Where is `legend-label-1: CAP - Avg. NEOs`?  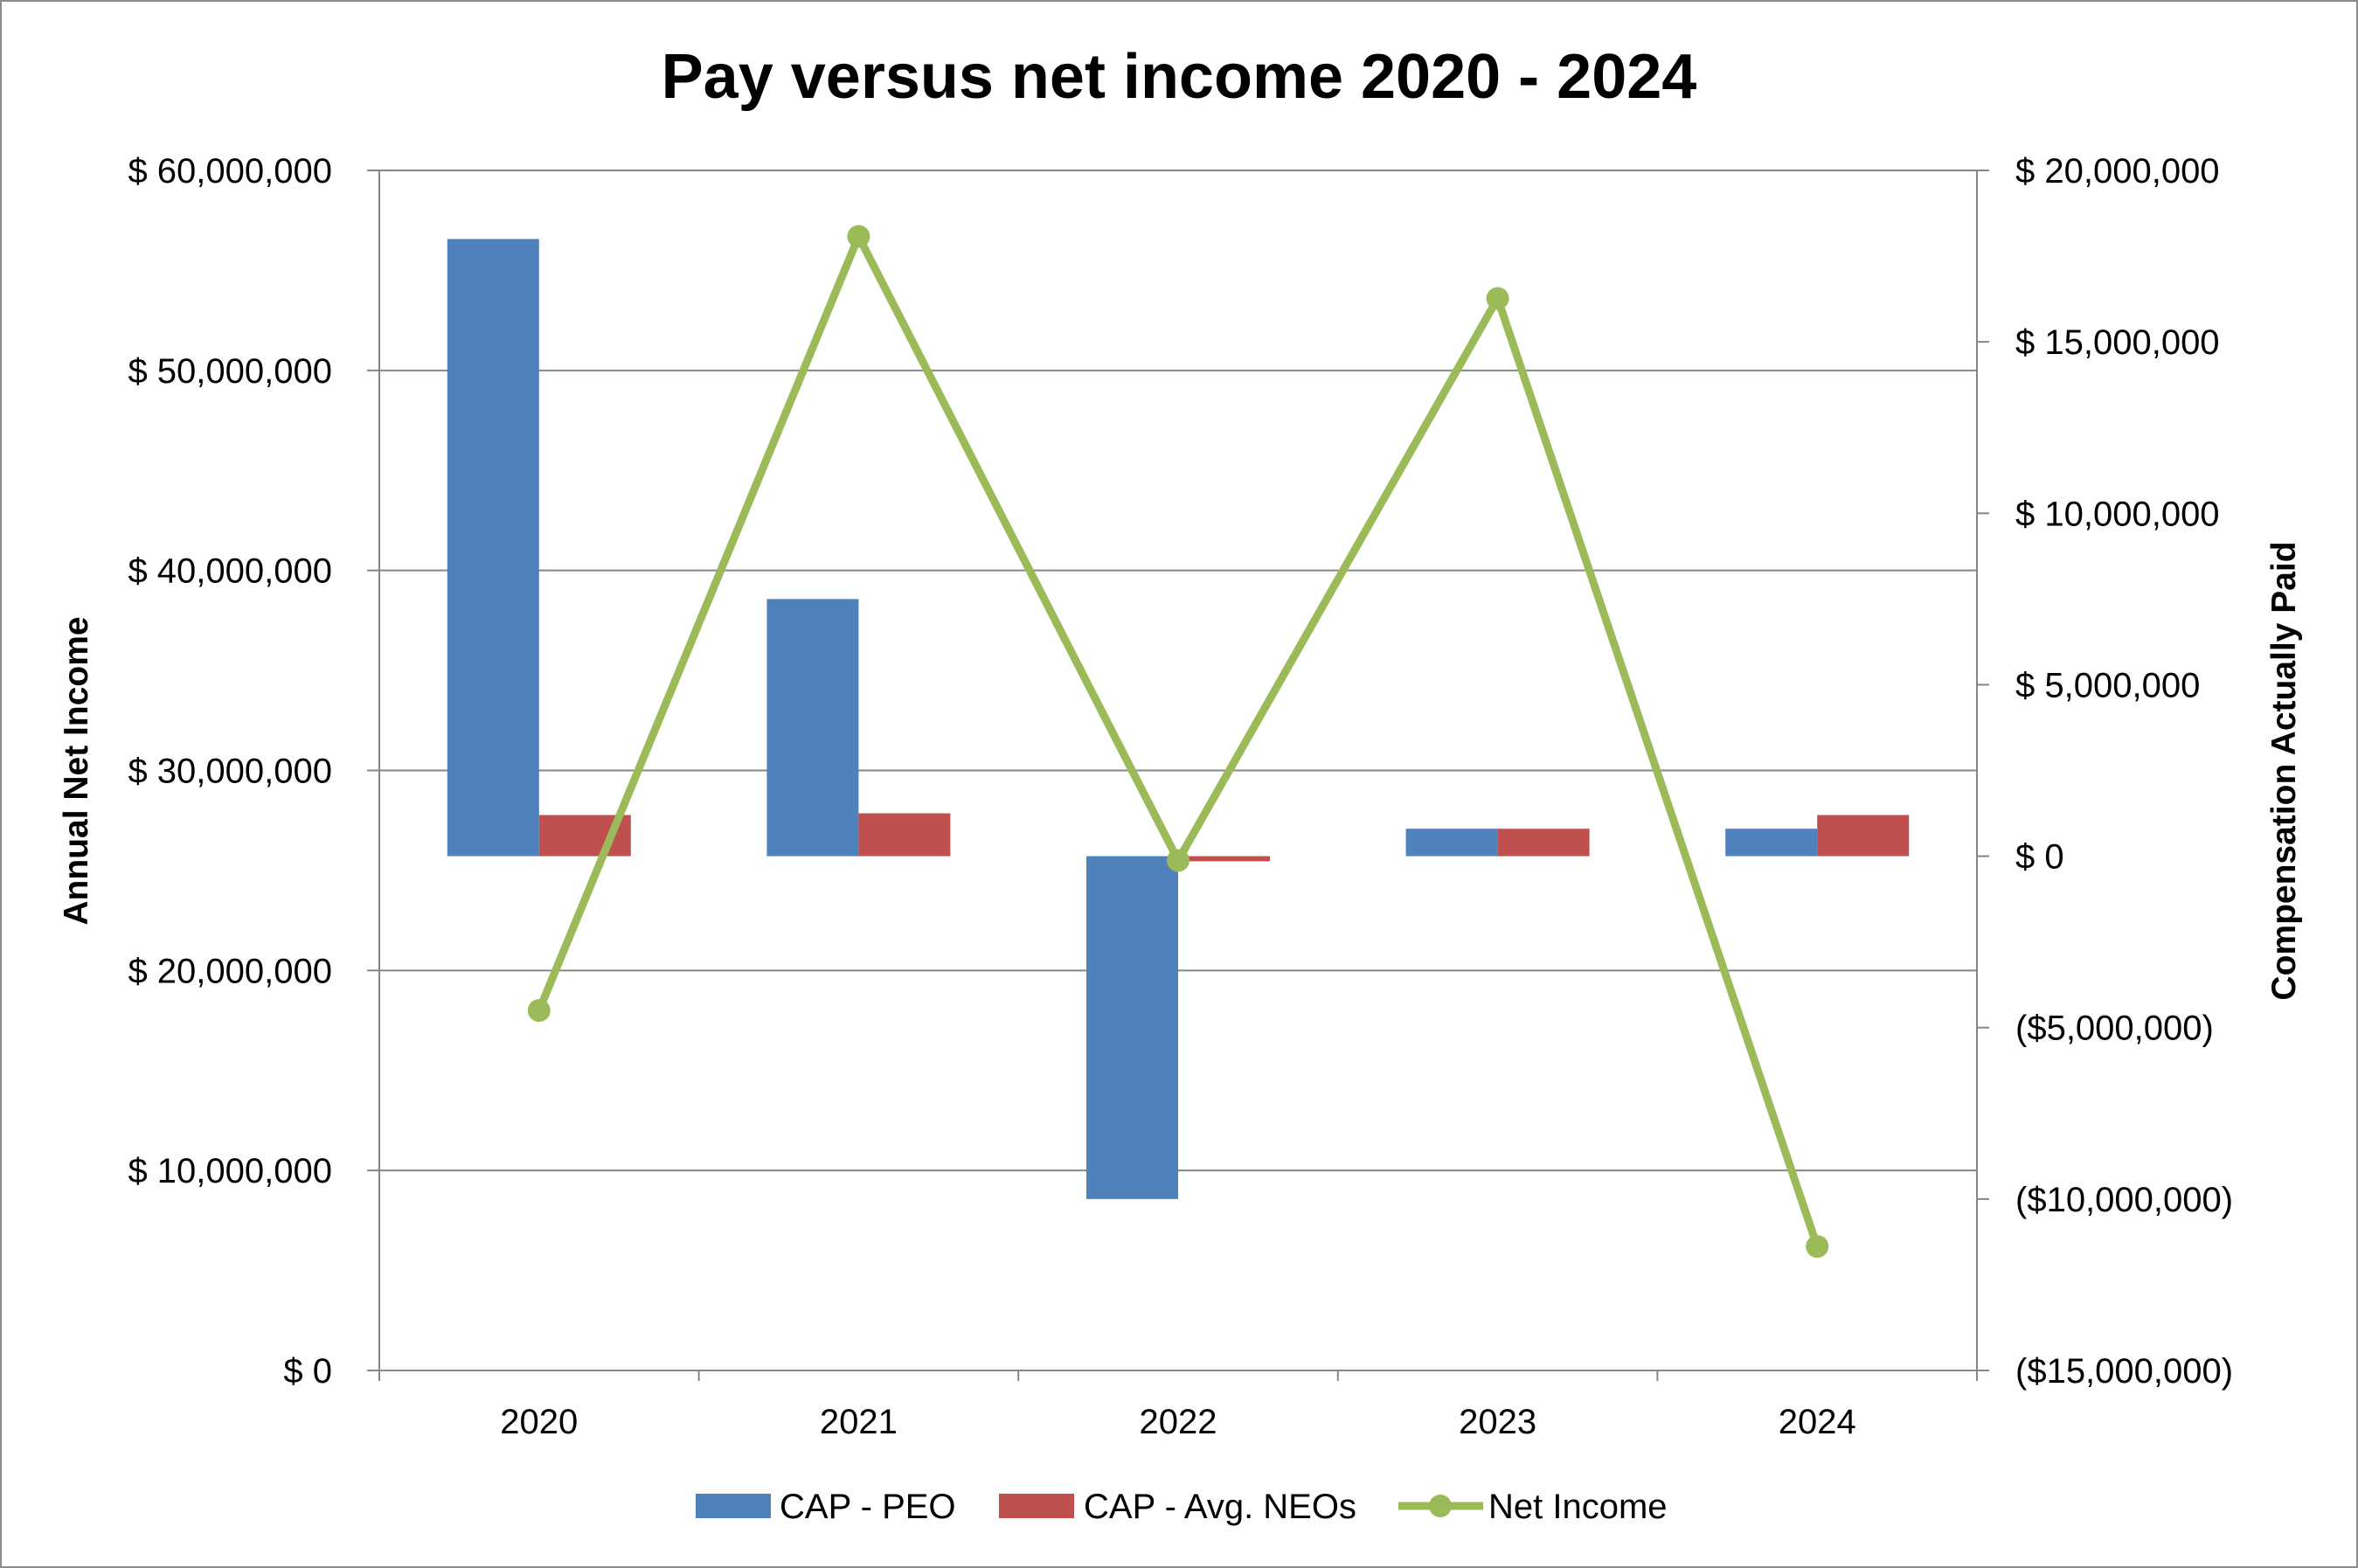 legend-label-1: CAP - Avg. NEOs is located at coordinates (1220, 1507).